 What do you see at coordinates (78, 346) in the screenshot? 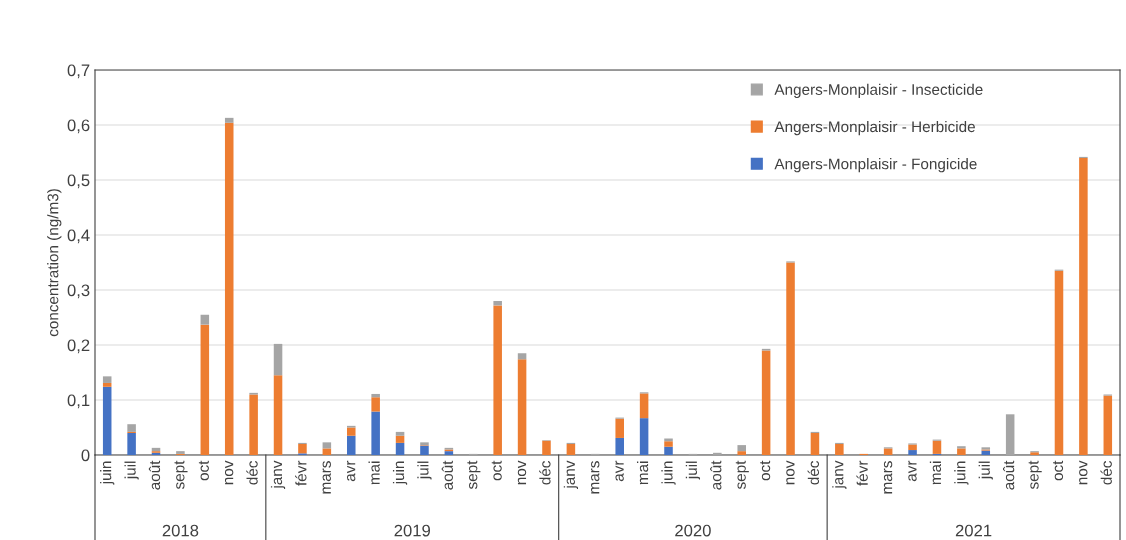
I see `y-tick-label: 0,2` at bounding box center [78, 346].